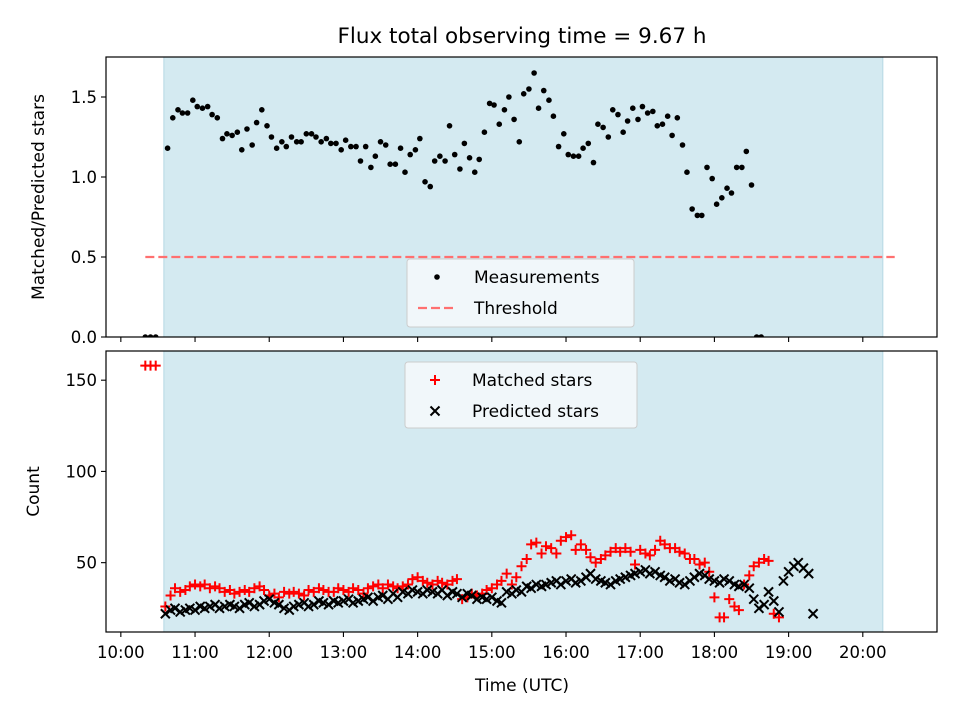 This screenshot has height=720, width=960. I want to click on y-tick-label: 150, so click(82, 380).